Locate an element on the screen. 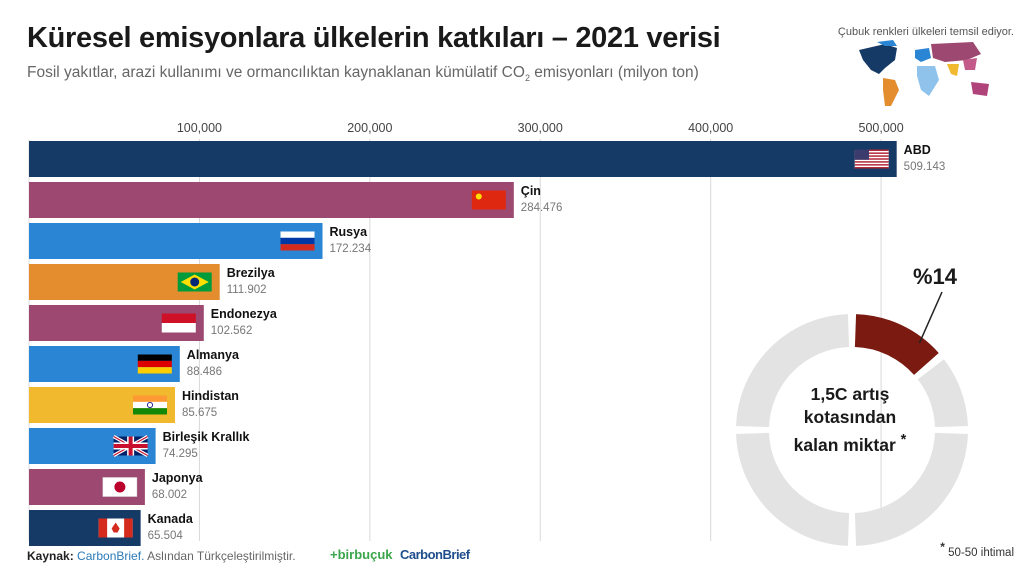 The image size is (1024, 576). value-label: 65.504 is located at coordinates (166, 536).